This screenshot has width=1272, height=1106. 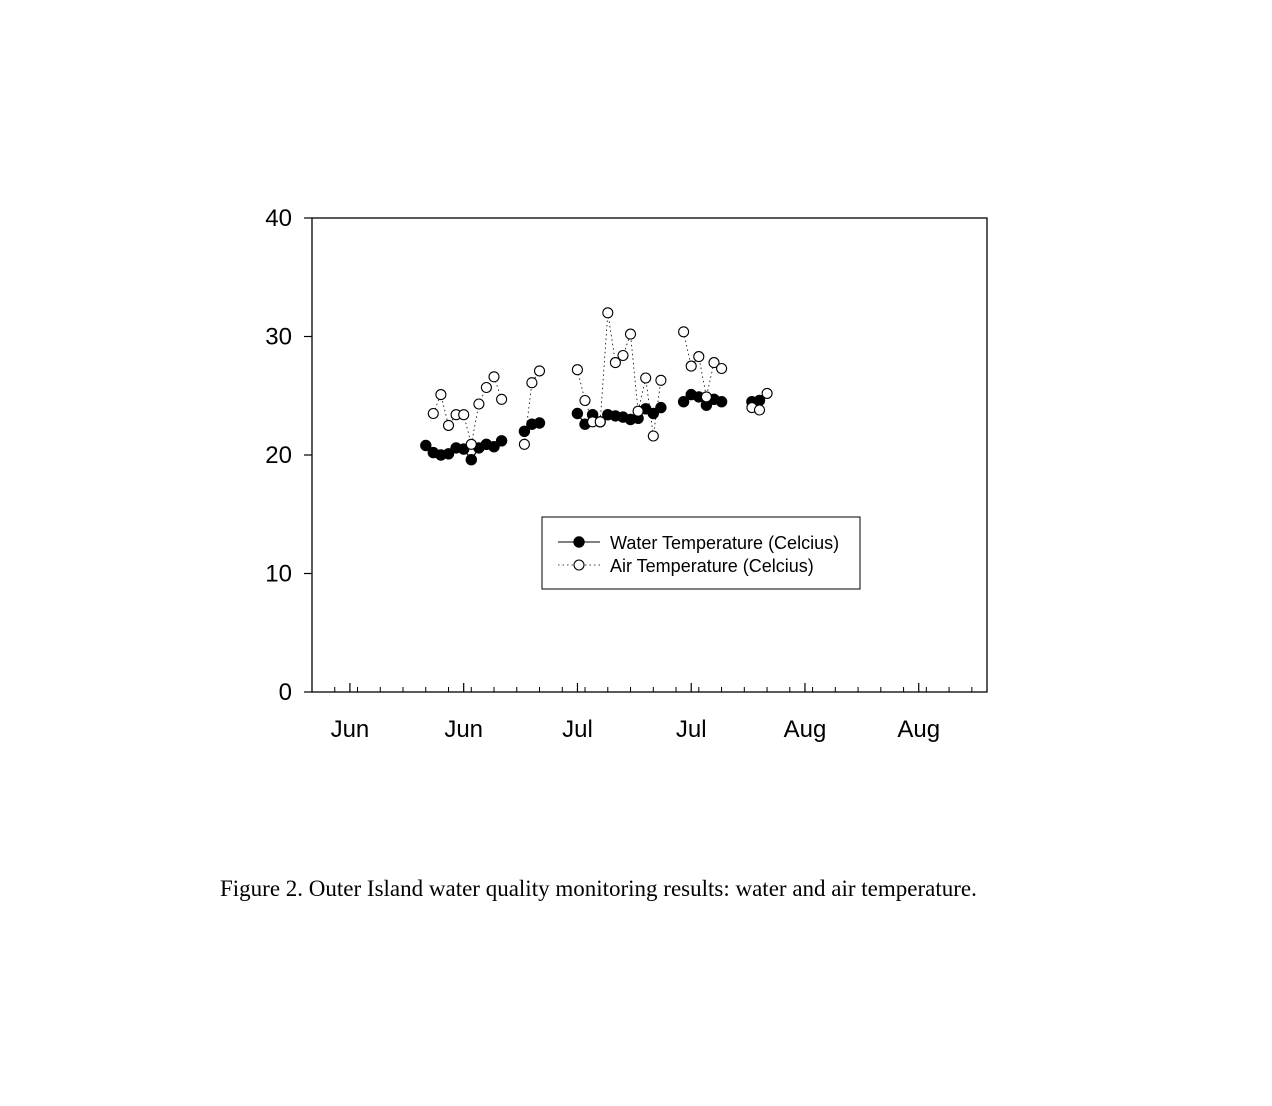 What do you see at coordinates (579, 565) in the screenshot?
I see `legend-air-marker` at bounding box center [579, 565].